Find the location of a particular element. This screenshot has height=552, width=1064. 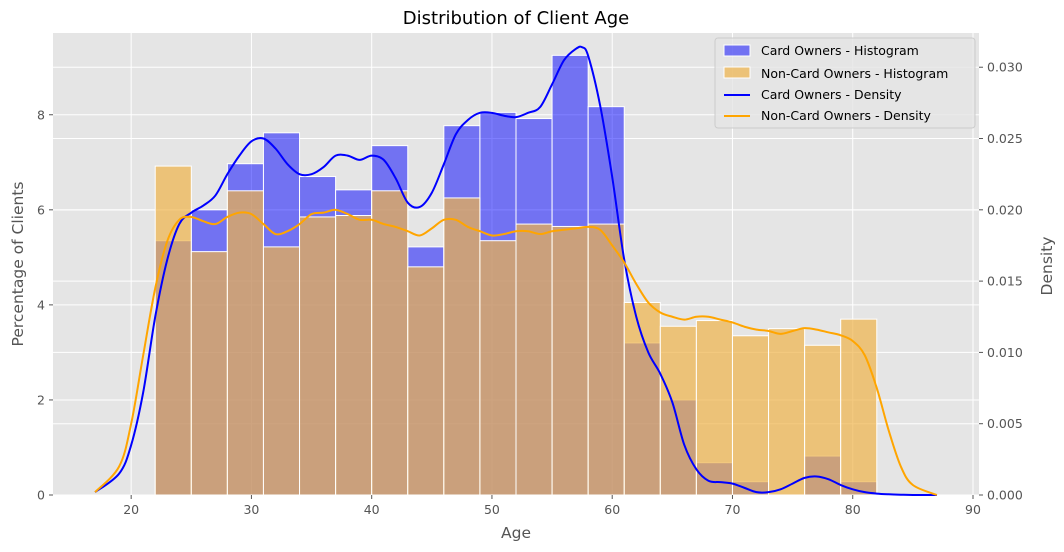

y-tick-label: 4 is located at coordinates (41, 304).